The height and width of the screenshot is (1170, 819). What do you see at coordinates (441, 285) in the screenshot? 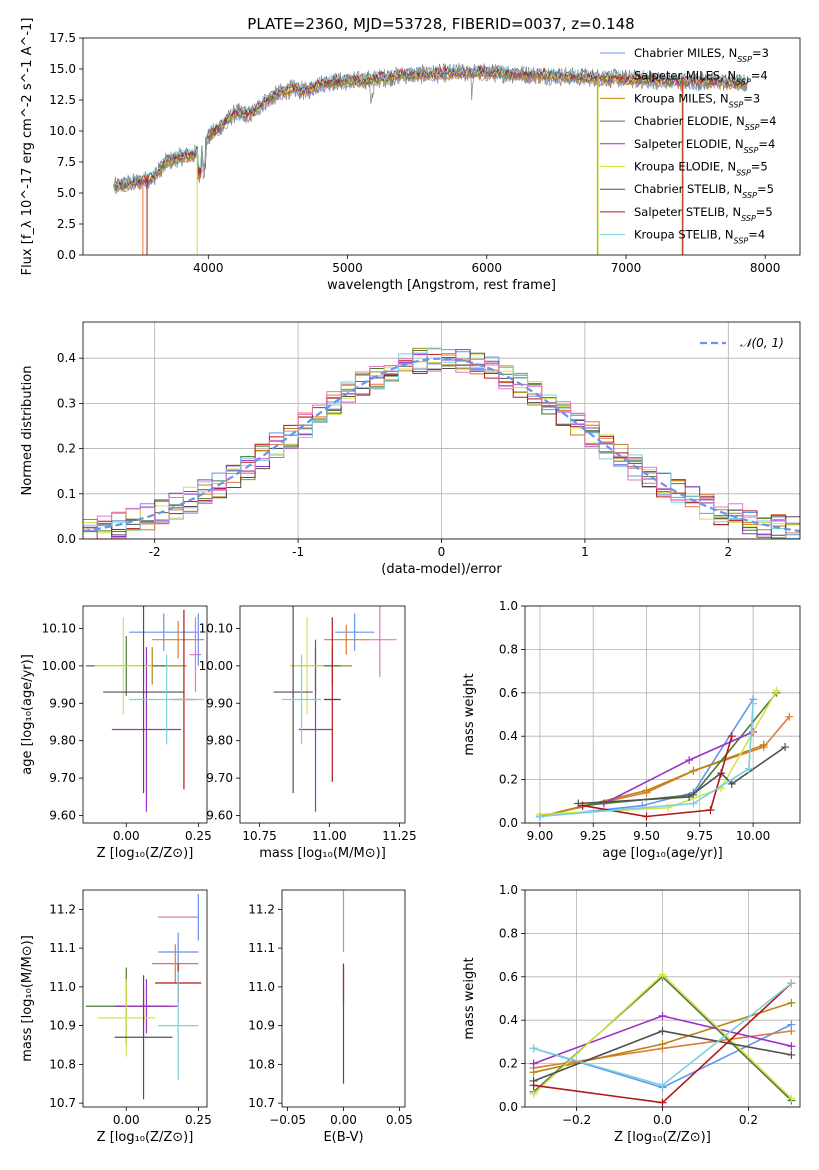
I see `x-axis-label: wavelength [Angstrom, rest frame]` at bounding box center [441, 285].